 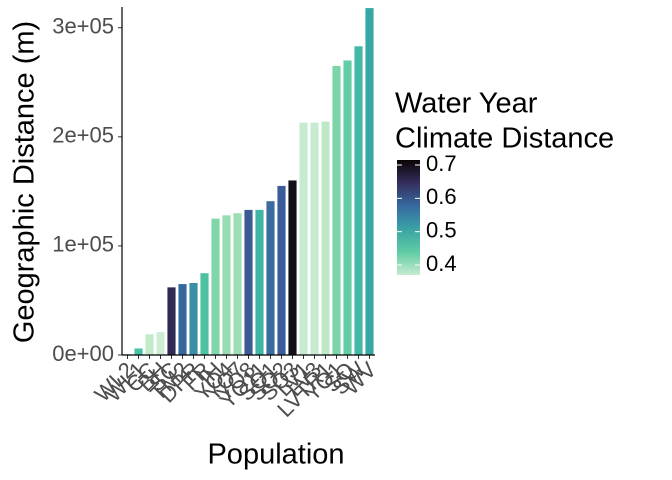 What do you see at coordinates (504, 139) in the screenshot?
I see `legend-title: Climate Distance` at bounding box center [504, 139].